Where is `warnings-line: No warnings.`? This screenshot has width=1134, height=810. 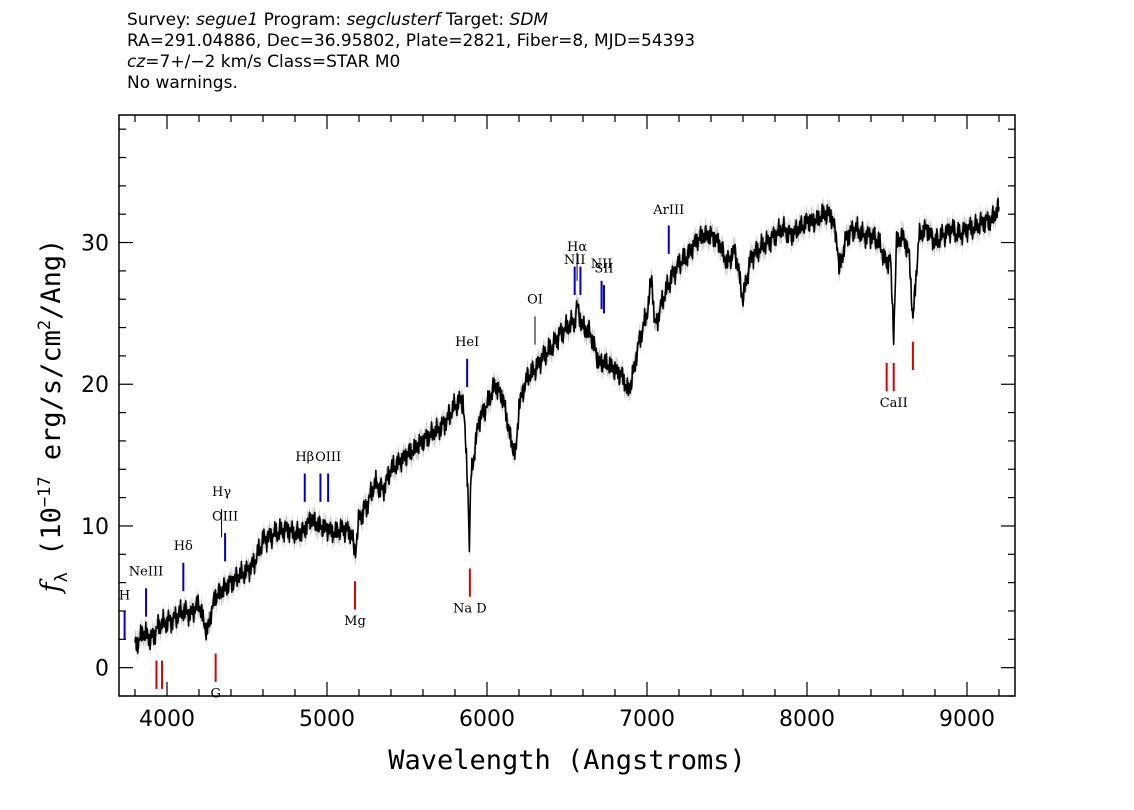
warnings-line: No warnings. is located at coordinates (182, 83).